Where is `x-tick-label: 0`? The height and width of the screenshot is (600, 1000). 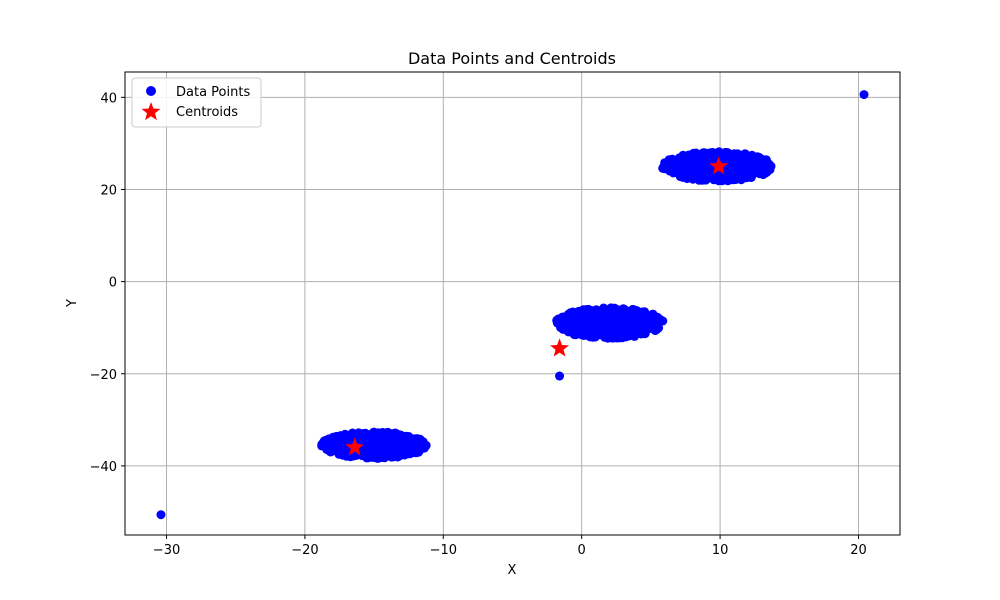 x-tick-label: 0 is located at coordinates (582, 550).